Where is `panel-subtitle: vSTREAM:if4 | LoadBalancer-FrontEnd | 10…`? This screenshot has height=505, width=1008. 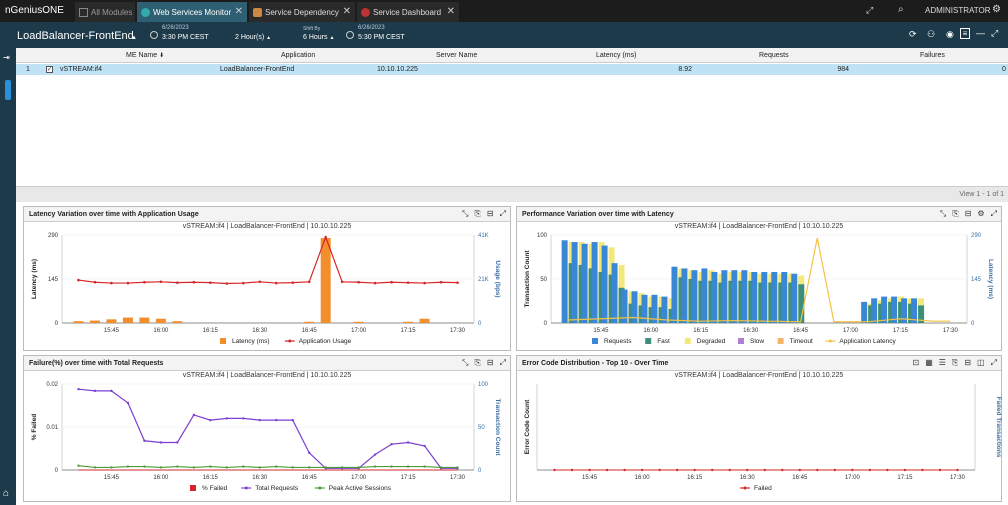 panel-subtitle: vSTREAM:if4 | LoadBalancer-FrontEnd | 10… is located at coordinates (759, 375).